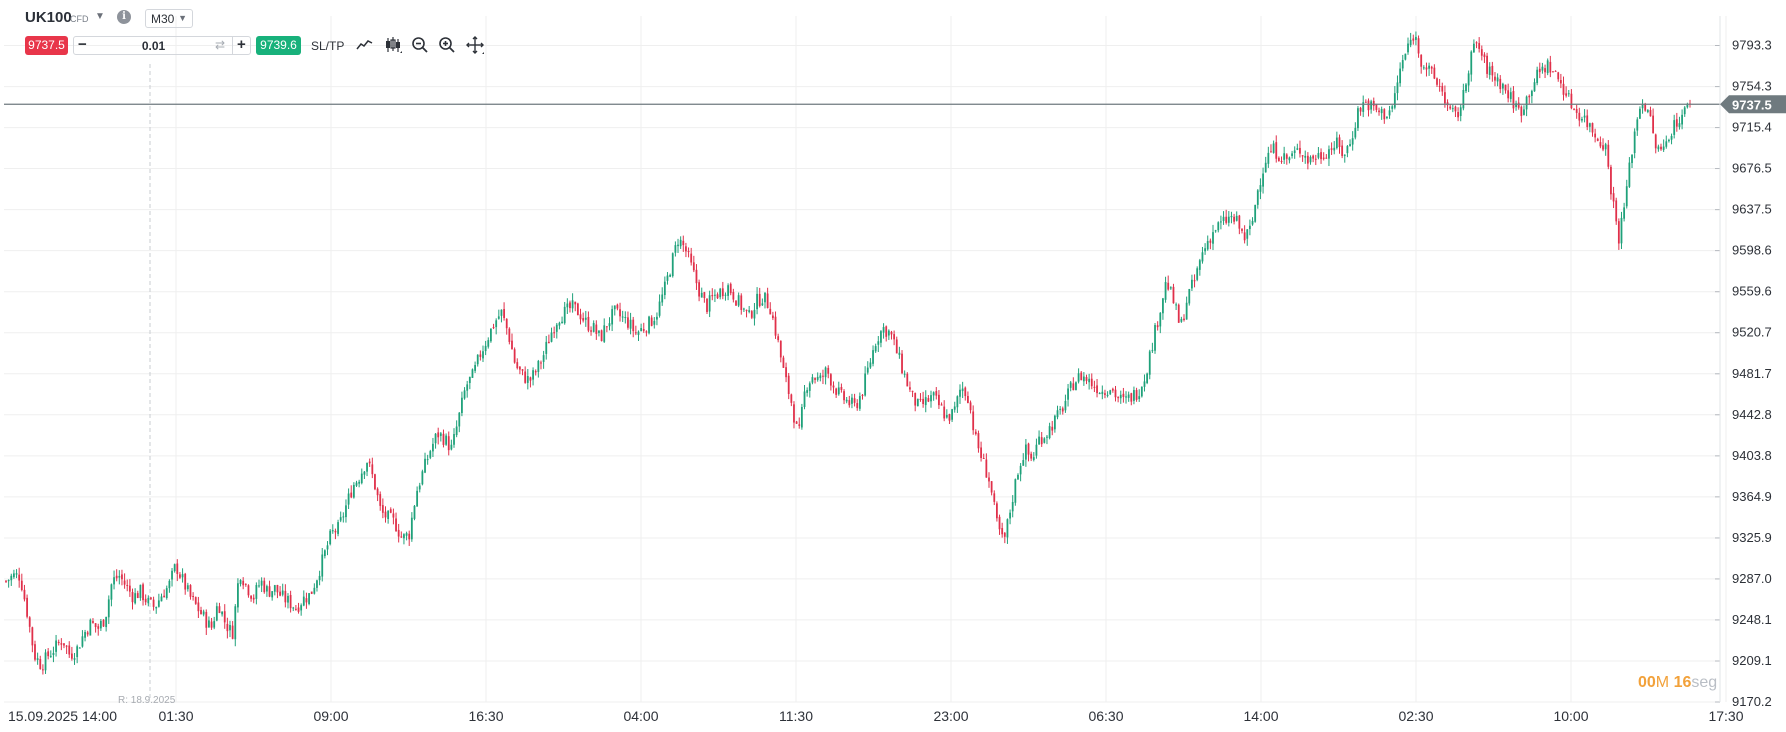  What do you see at coordinates (169, 18) in the screenshot?
I see `timeframe-select: M30 ▼` at bounding box center [169, 18].